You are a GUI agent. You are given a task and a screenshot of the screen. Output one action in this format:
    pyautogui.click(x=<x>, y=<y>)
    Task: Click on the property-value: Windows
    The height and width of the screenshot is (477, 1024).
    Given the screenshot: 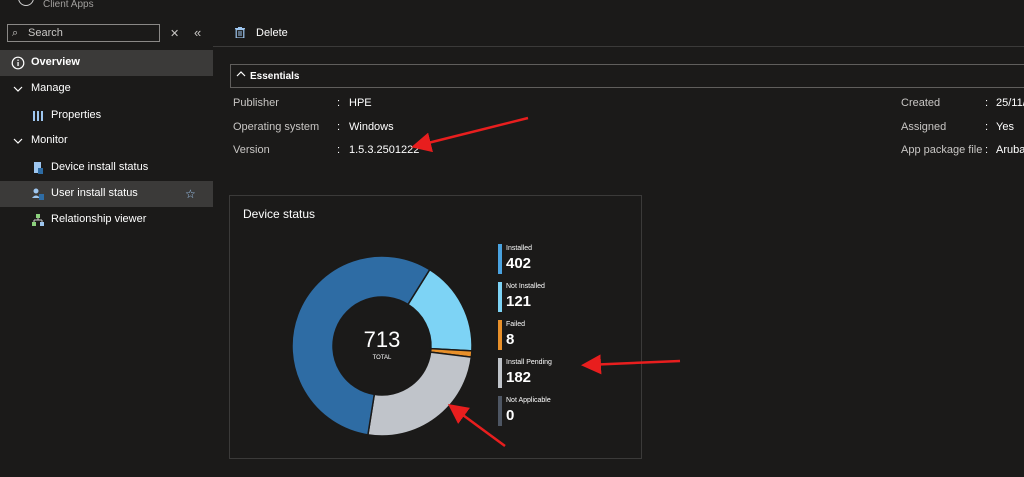 What is the action you would take?
    pyautogui.click(x=371, y=127)
    